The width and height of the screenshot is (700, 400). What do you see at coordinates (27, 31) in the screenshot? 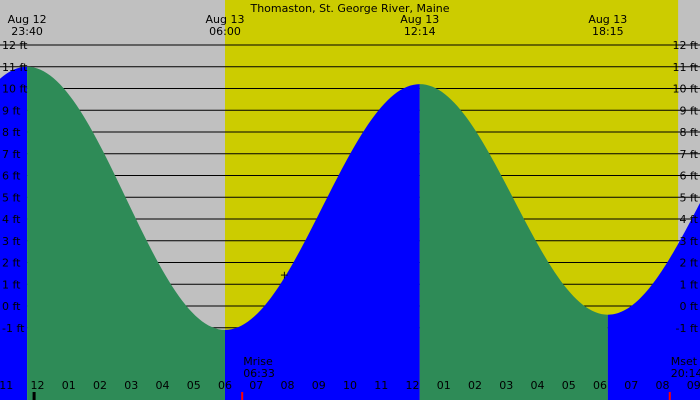
I see `tide-event-time: 23:40` at bounding box center [27, 31].